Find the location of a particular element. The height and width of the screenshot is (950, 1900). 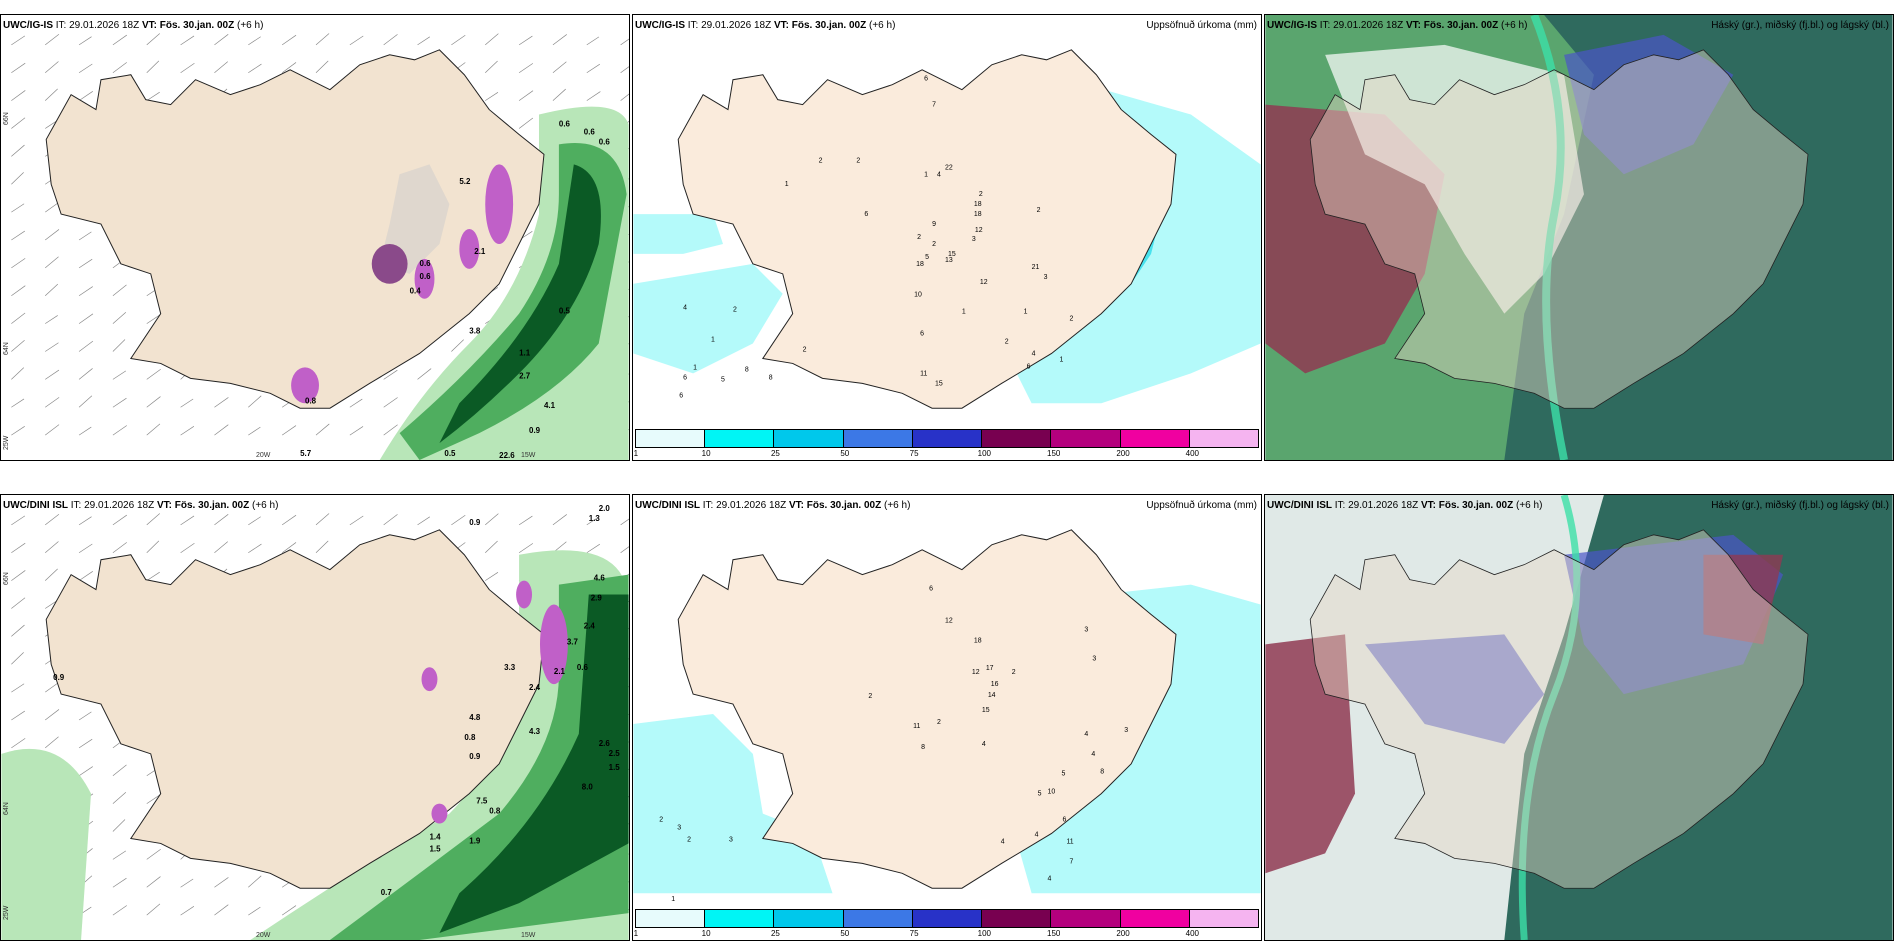

cloud-high is located at coordinates (1743, 599).